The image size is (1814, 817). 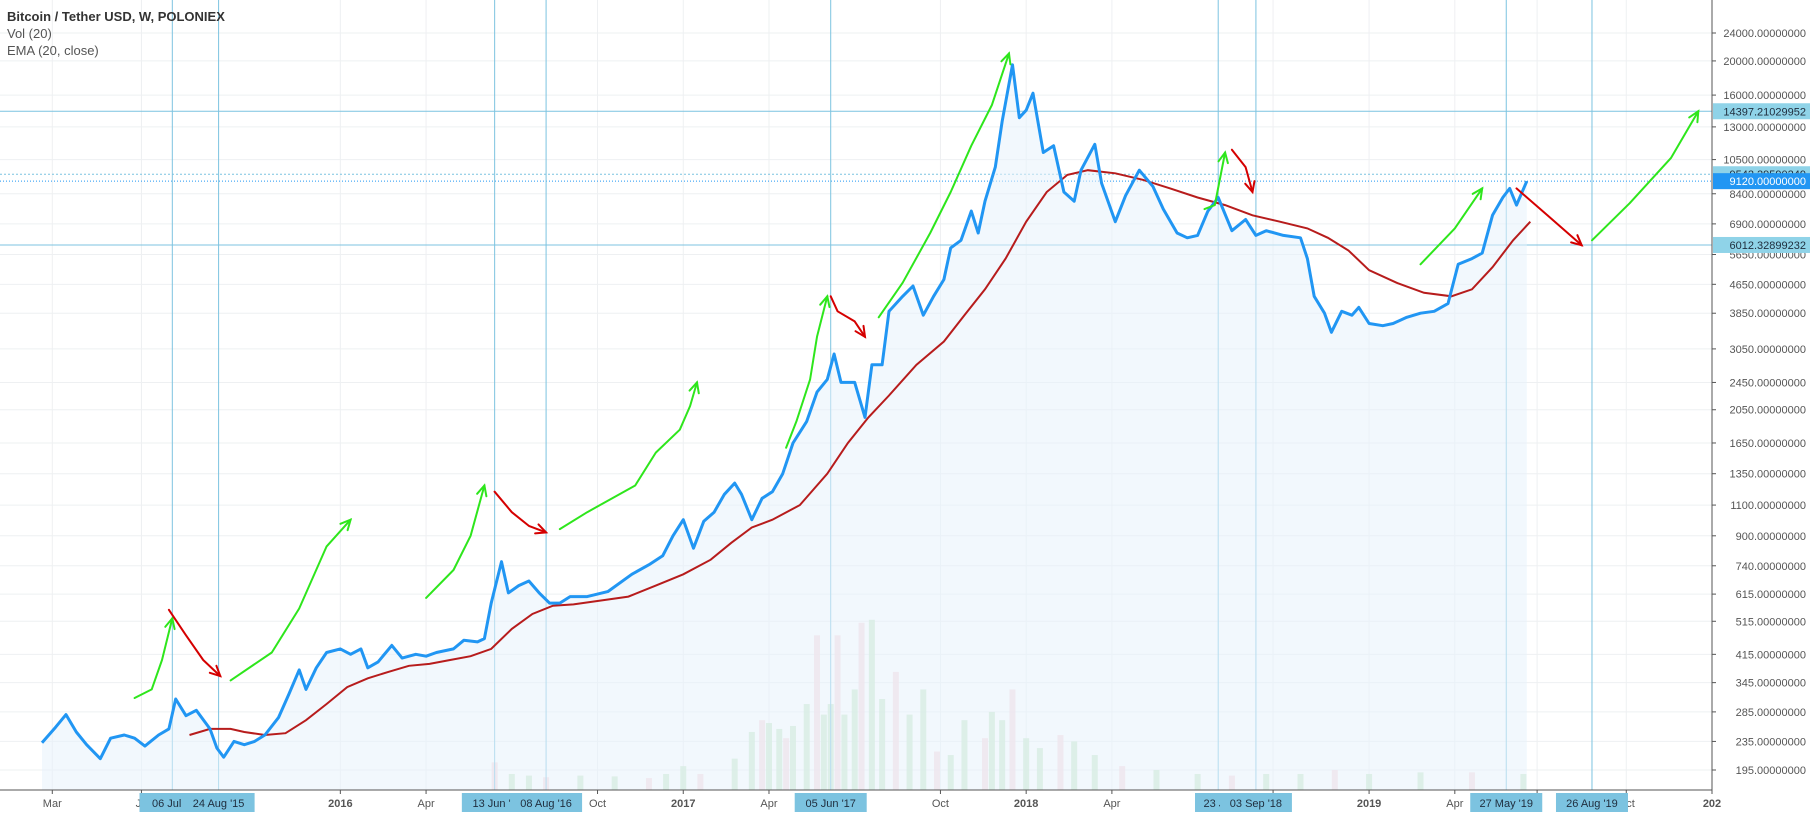 I want to click on level-tag-label: 14397.21029952, so click(x=1764, y=112).